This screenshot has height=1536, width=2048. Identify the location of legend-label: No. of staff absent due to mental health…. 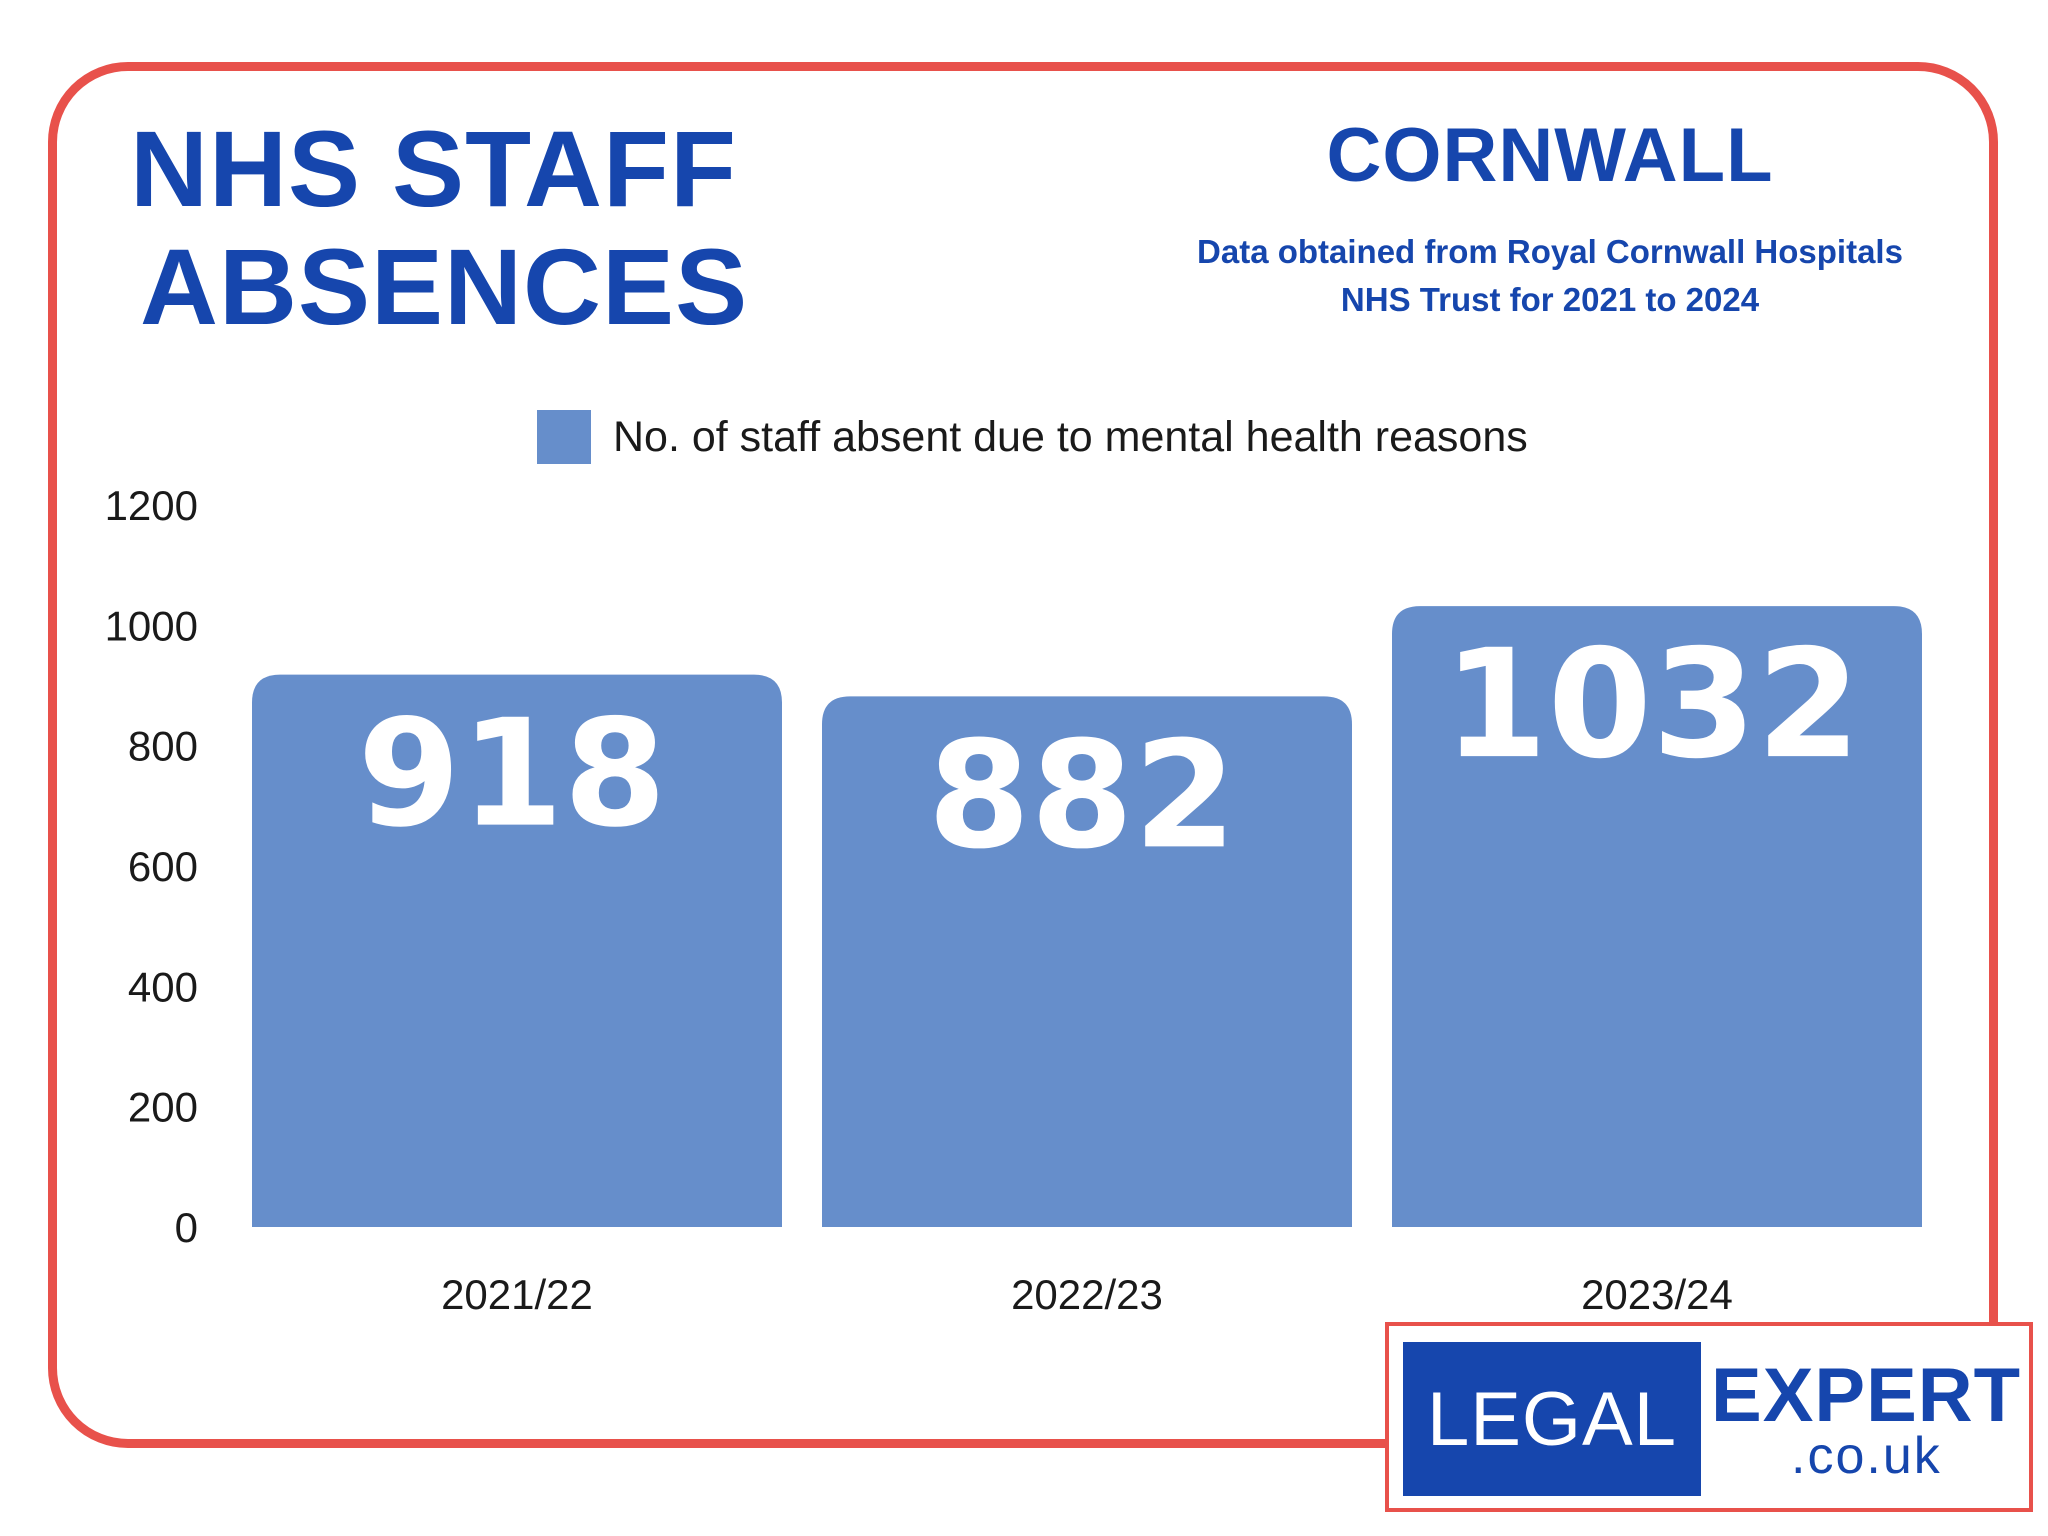
(1070, 436).